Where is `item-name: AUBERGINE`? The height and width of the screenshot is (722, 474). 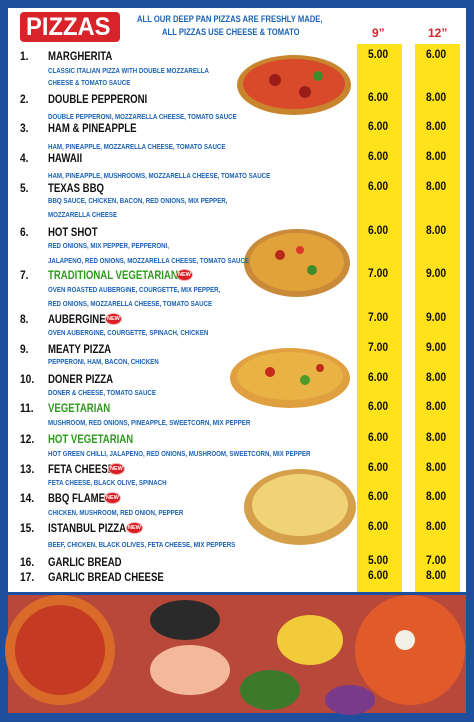 item-name: AUBERGINE is located at coordinates (77, 319).